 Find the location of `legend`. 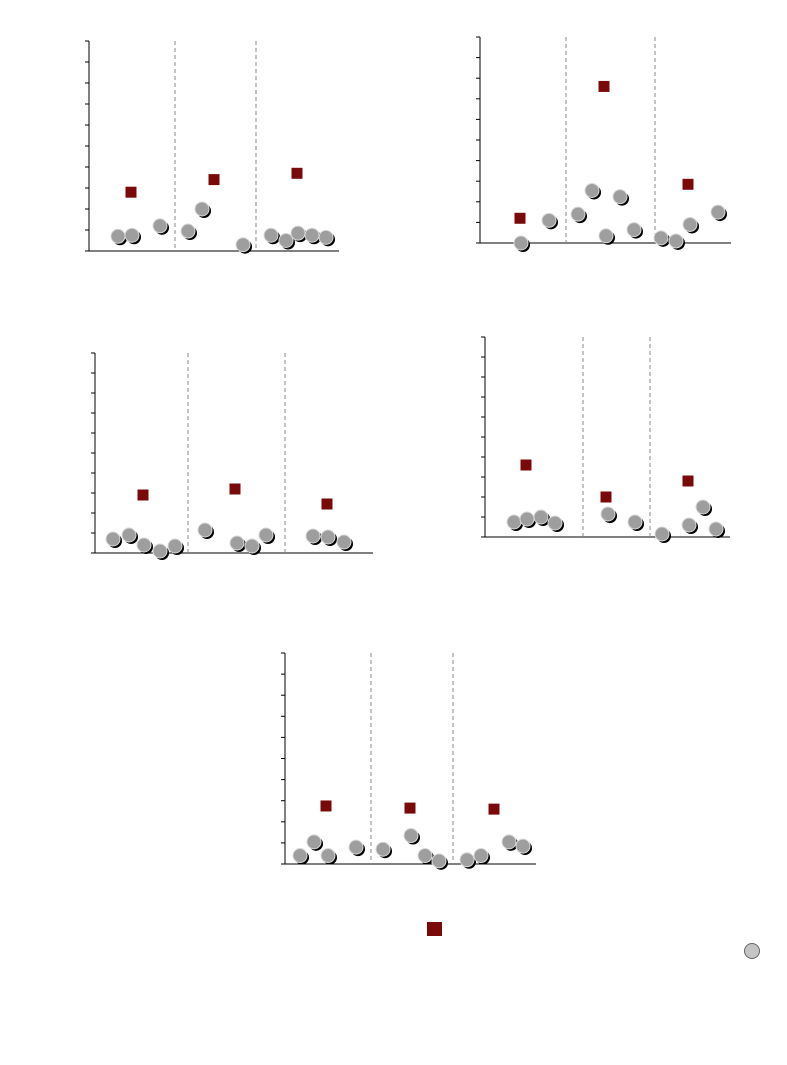

legend is located at coordinates (593, 940).